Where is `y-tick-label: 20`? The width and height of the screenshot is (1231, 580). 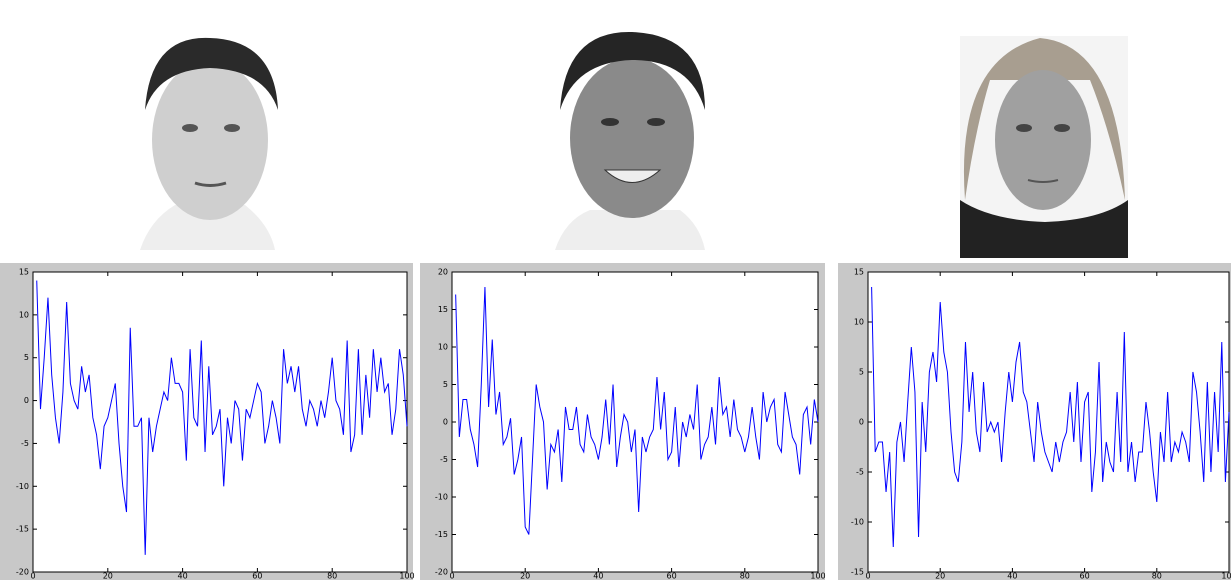 y-tick-label: 20 is located at coordinates (443, 272).